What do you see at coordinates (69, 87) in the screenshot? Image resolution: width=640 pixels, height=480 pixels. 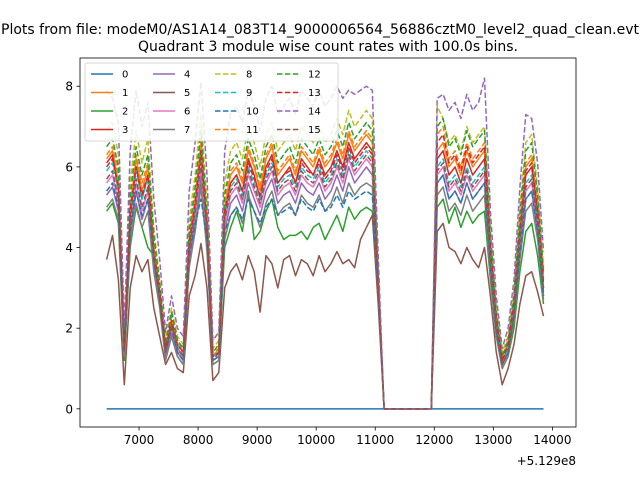 I see `y-tick-label: 8` at bounding box center [69, 87].